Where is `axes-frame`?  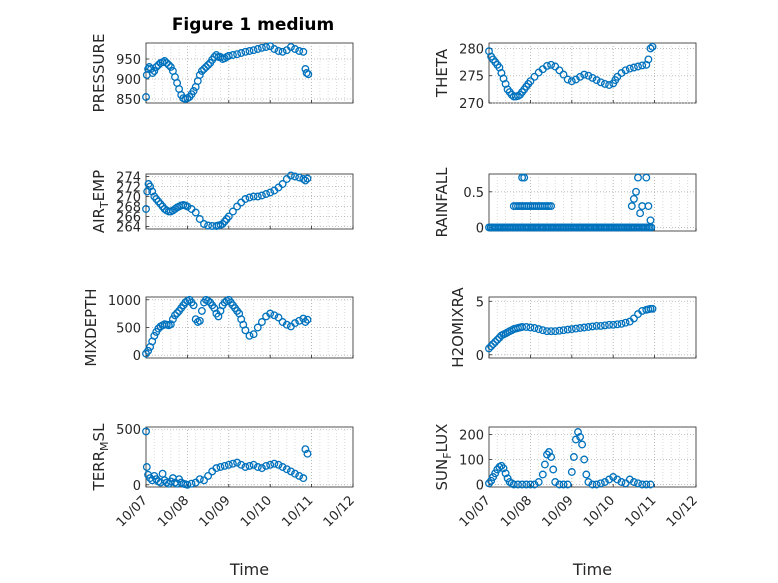
axes-frame is located at coordinates (249, 201).